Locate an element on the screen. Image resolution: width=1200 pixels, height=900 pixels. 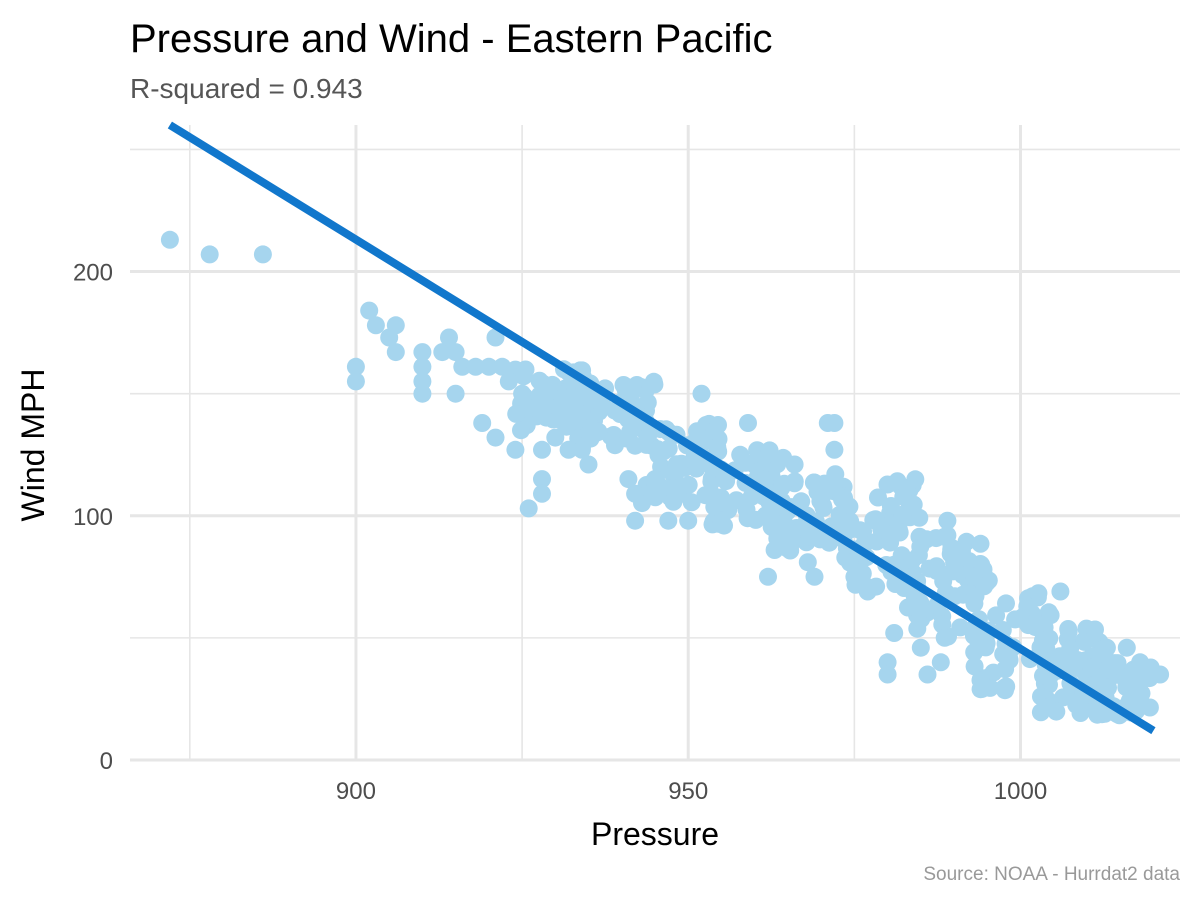
y-tick-label: 200 is located at coordinates (93, 273).